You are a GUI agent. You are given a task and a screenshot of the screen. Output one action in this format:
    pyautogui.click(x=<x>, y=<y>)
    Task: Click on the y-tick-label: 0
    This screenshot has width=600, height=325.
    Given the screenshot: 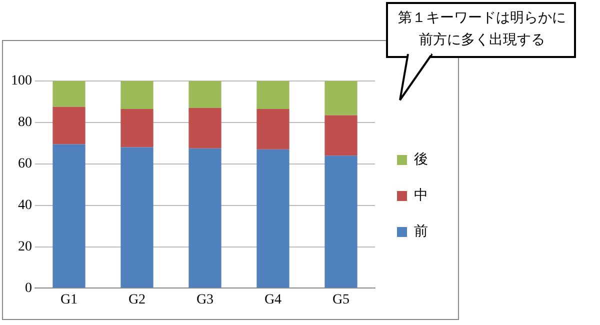 What is the action you would take?
    pyautogui.click(x=28, y=288)
    